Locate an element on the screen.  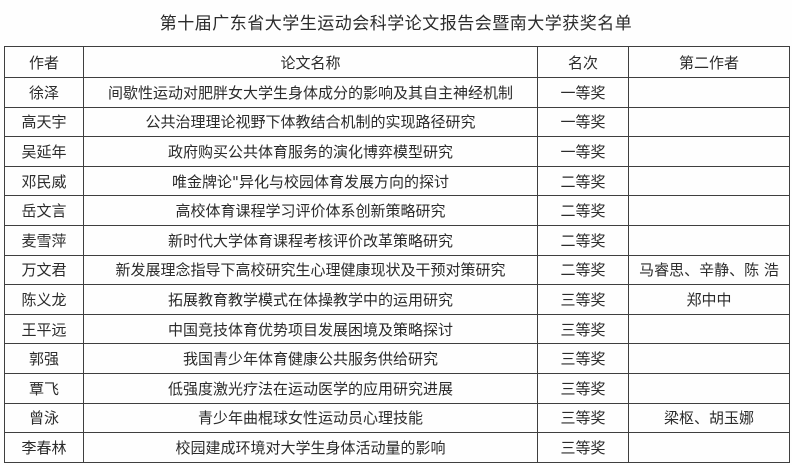
paper-title-cell: 间歇性运动对肥胖女大学生身体成分的影响及其自主神经机制 is located at coordinates (310, 92).